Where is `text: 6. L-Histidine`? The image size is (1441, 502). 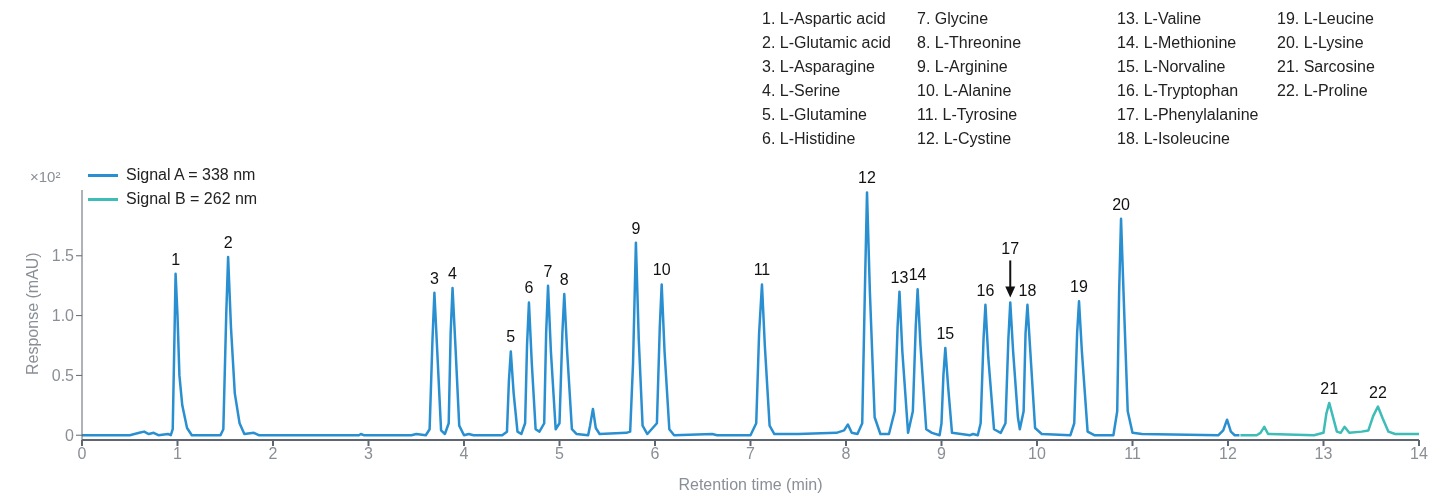 text: 6. L-Histidine is located at coordinates (809, 139).